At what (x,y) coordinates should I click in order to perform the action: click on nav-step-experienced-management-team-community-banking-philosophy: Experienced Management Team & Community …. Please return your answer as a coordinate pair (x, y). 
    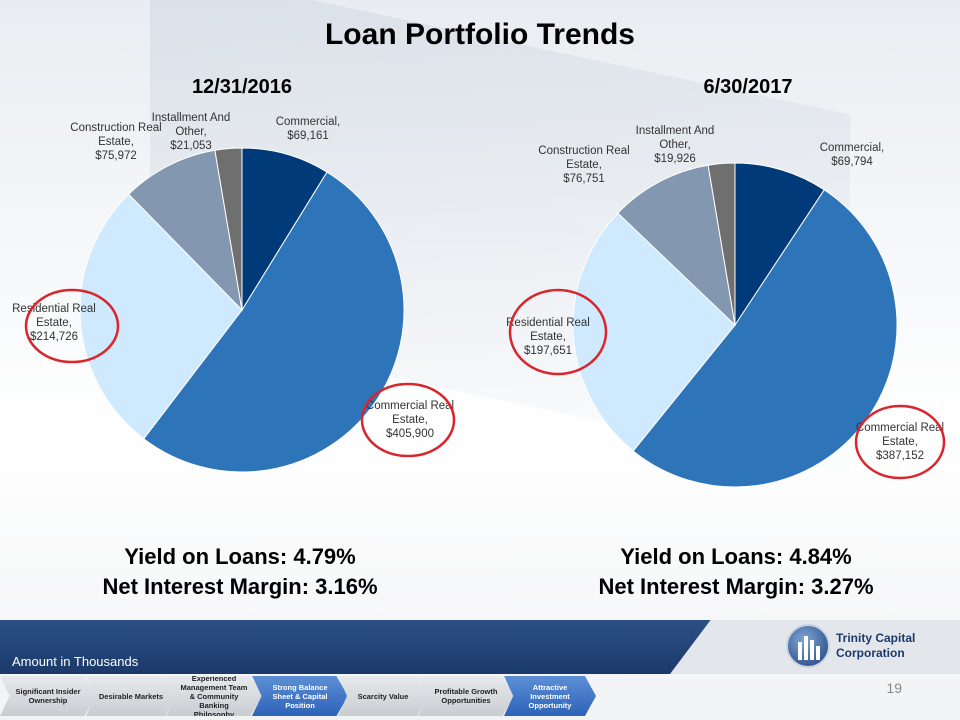
    Looking at the image, I should click on (214, 696).